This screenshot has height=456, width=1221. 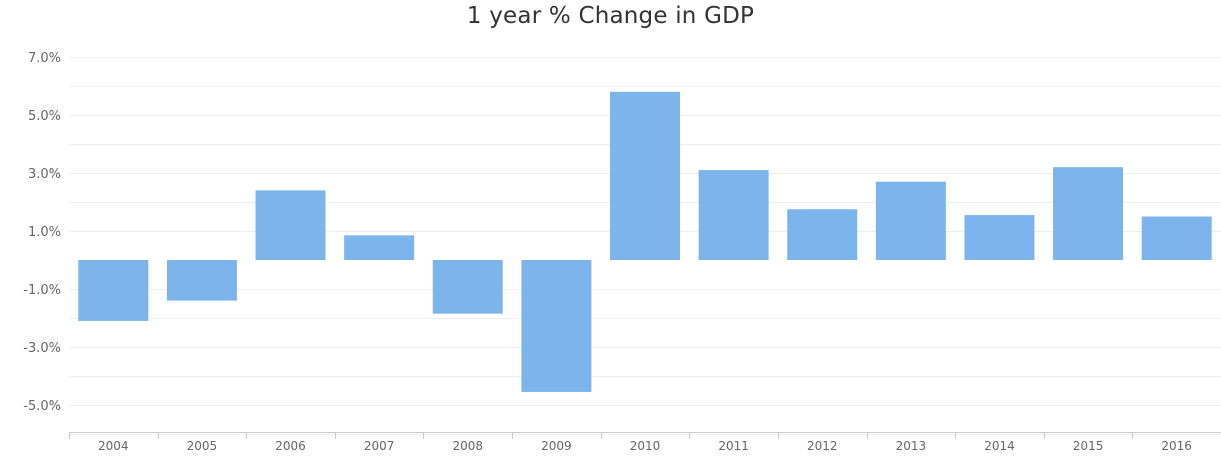 What do you see at coordinates (556, 446) in the screenshot?
I see `x-tick-label: 2009` at bounding box center [556, 446].